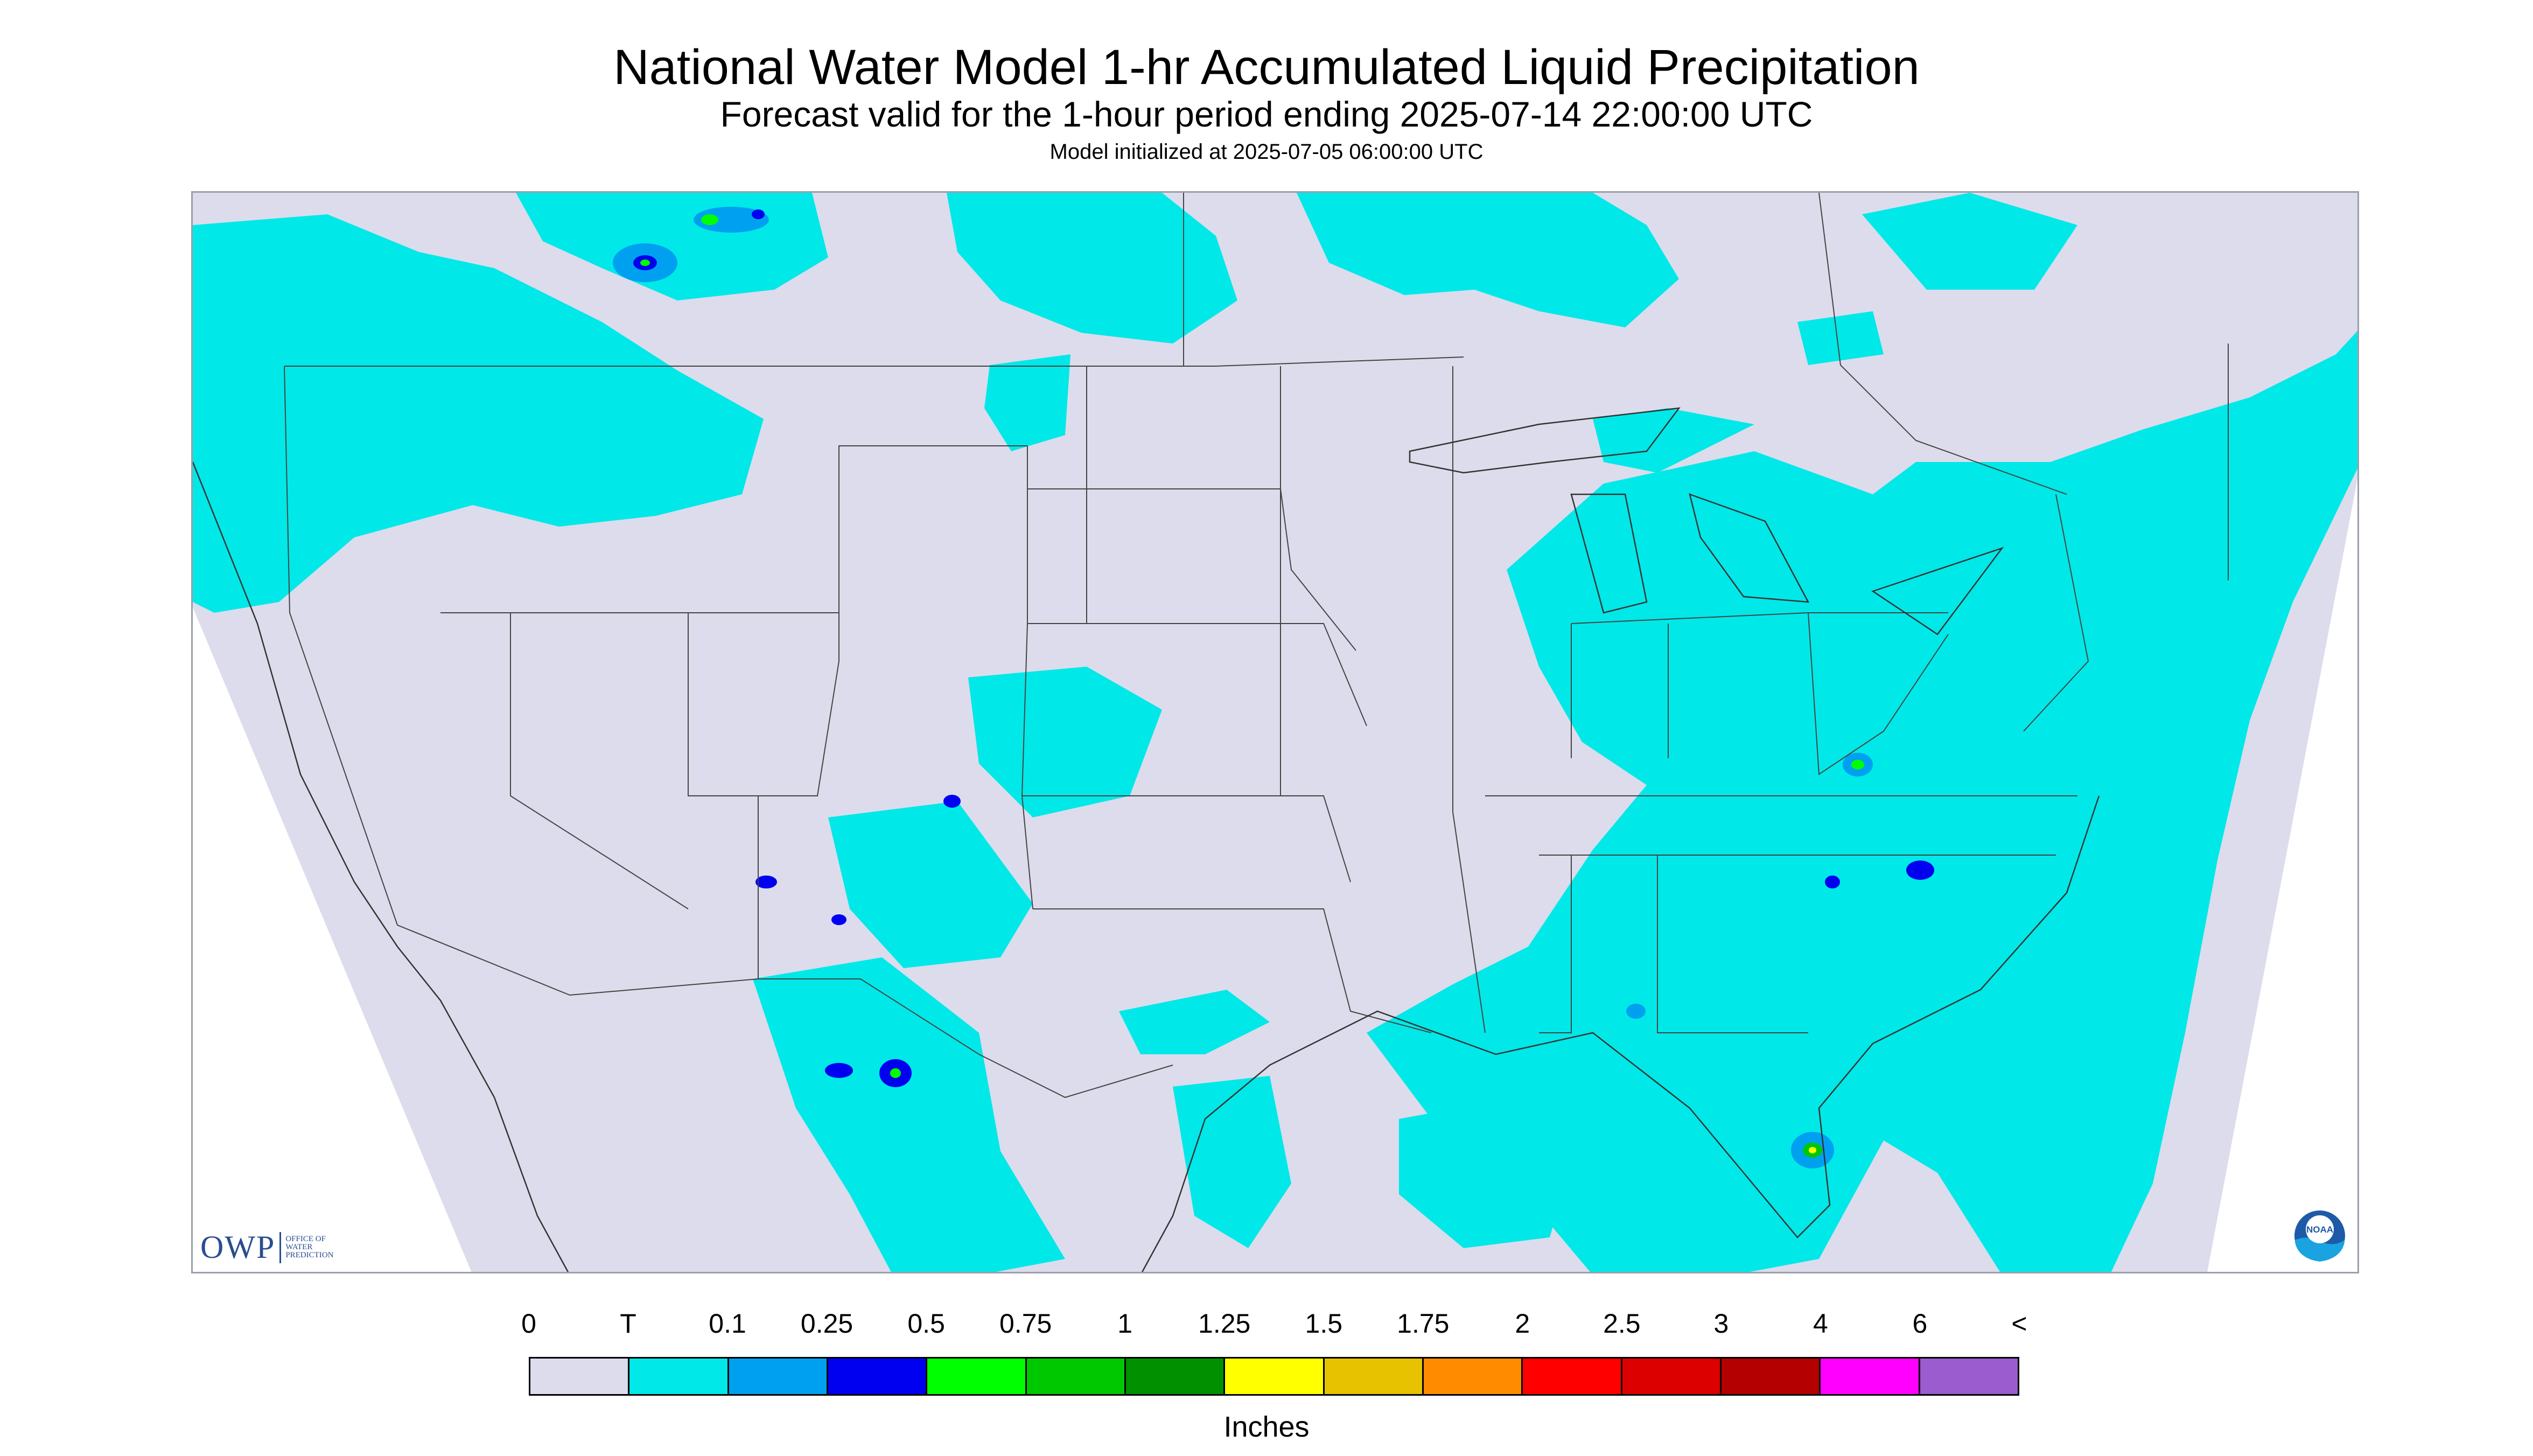 This screenshot has height=1456, width=2533. I want to click on legend-tick-label: 1.5, so click(1324, 1323).